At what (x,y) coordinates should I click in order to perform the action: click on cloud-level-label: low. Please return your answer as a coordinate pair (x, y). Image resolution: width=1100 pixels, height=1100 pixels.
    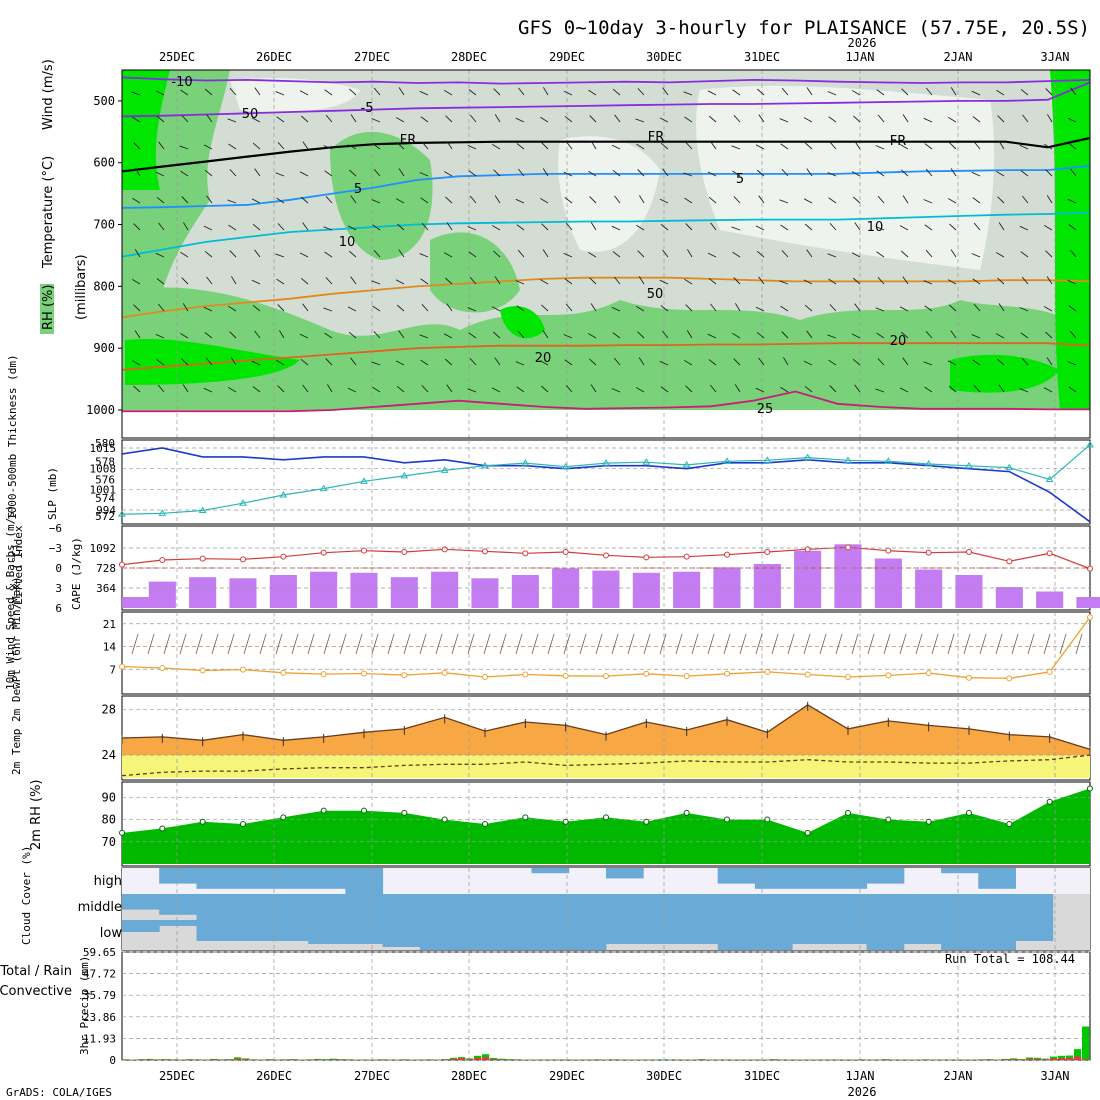
    Looking at the image, I should click on (111, 933).